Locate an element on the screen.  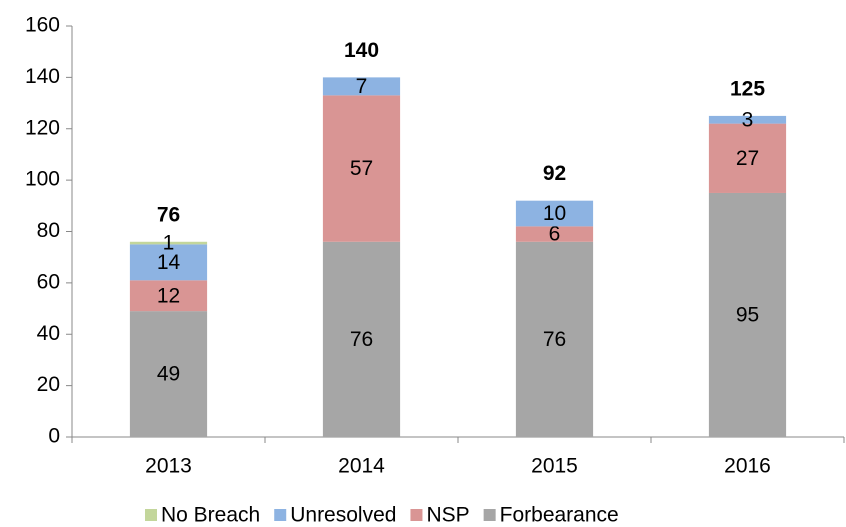
total-label: 140 is located at coordinates (361, 50).